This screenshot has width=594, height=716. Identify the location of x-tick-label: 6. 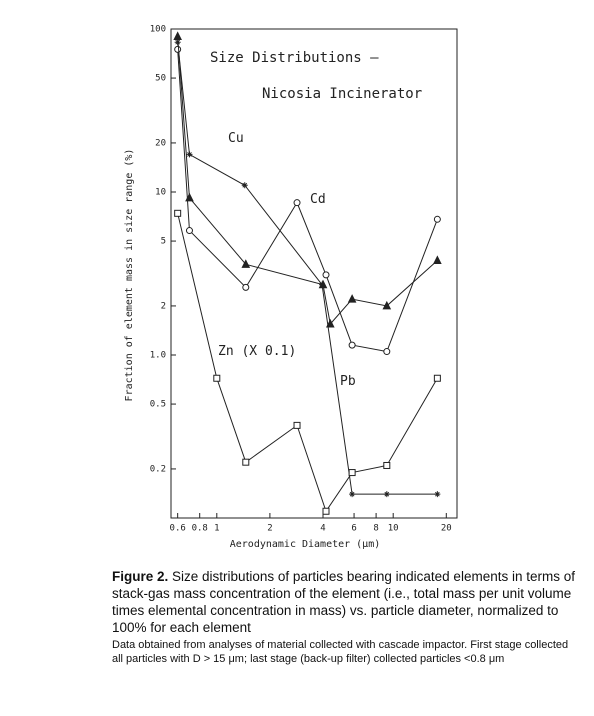
(353, 529).